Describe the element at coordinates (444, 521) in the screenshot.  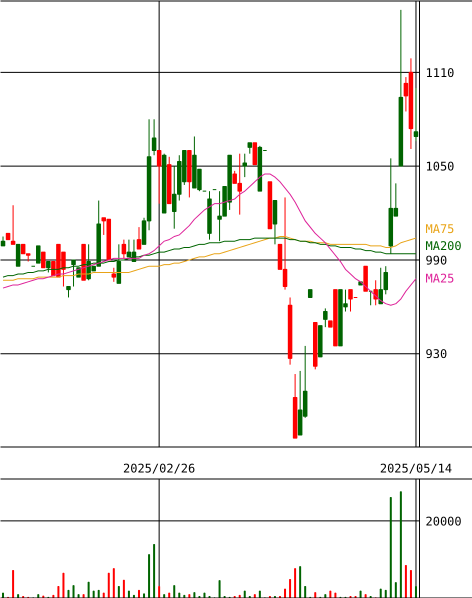
I see `y-tick-label: 20000` at that location.